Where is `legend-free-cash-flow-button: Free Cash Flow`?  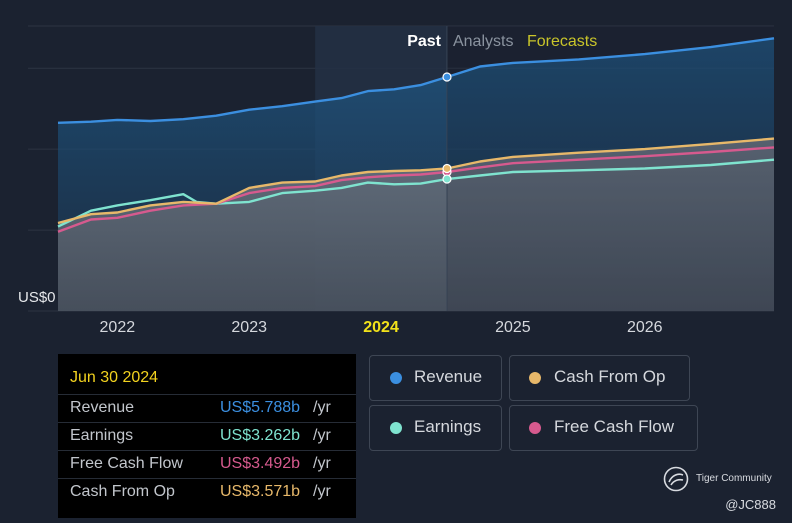 legend-free-cash-flow-button: Free Cash Flow is located at coordinates (603, 428).